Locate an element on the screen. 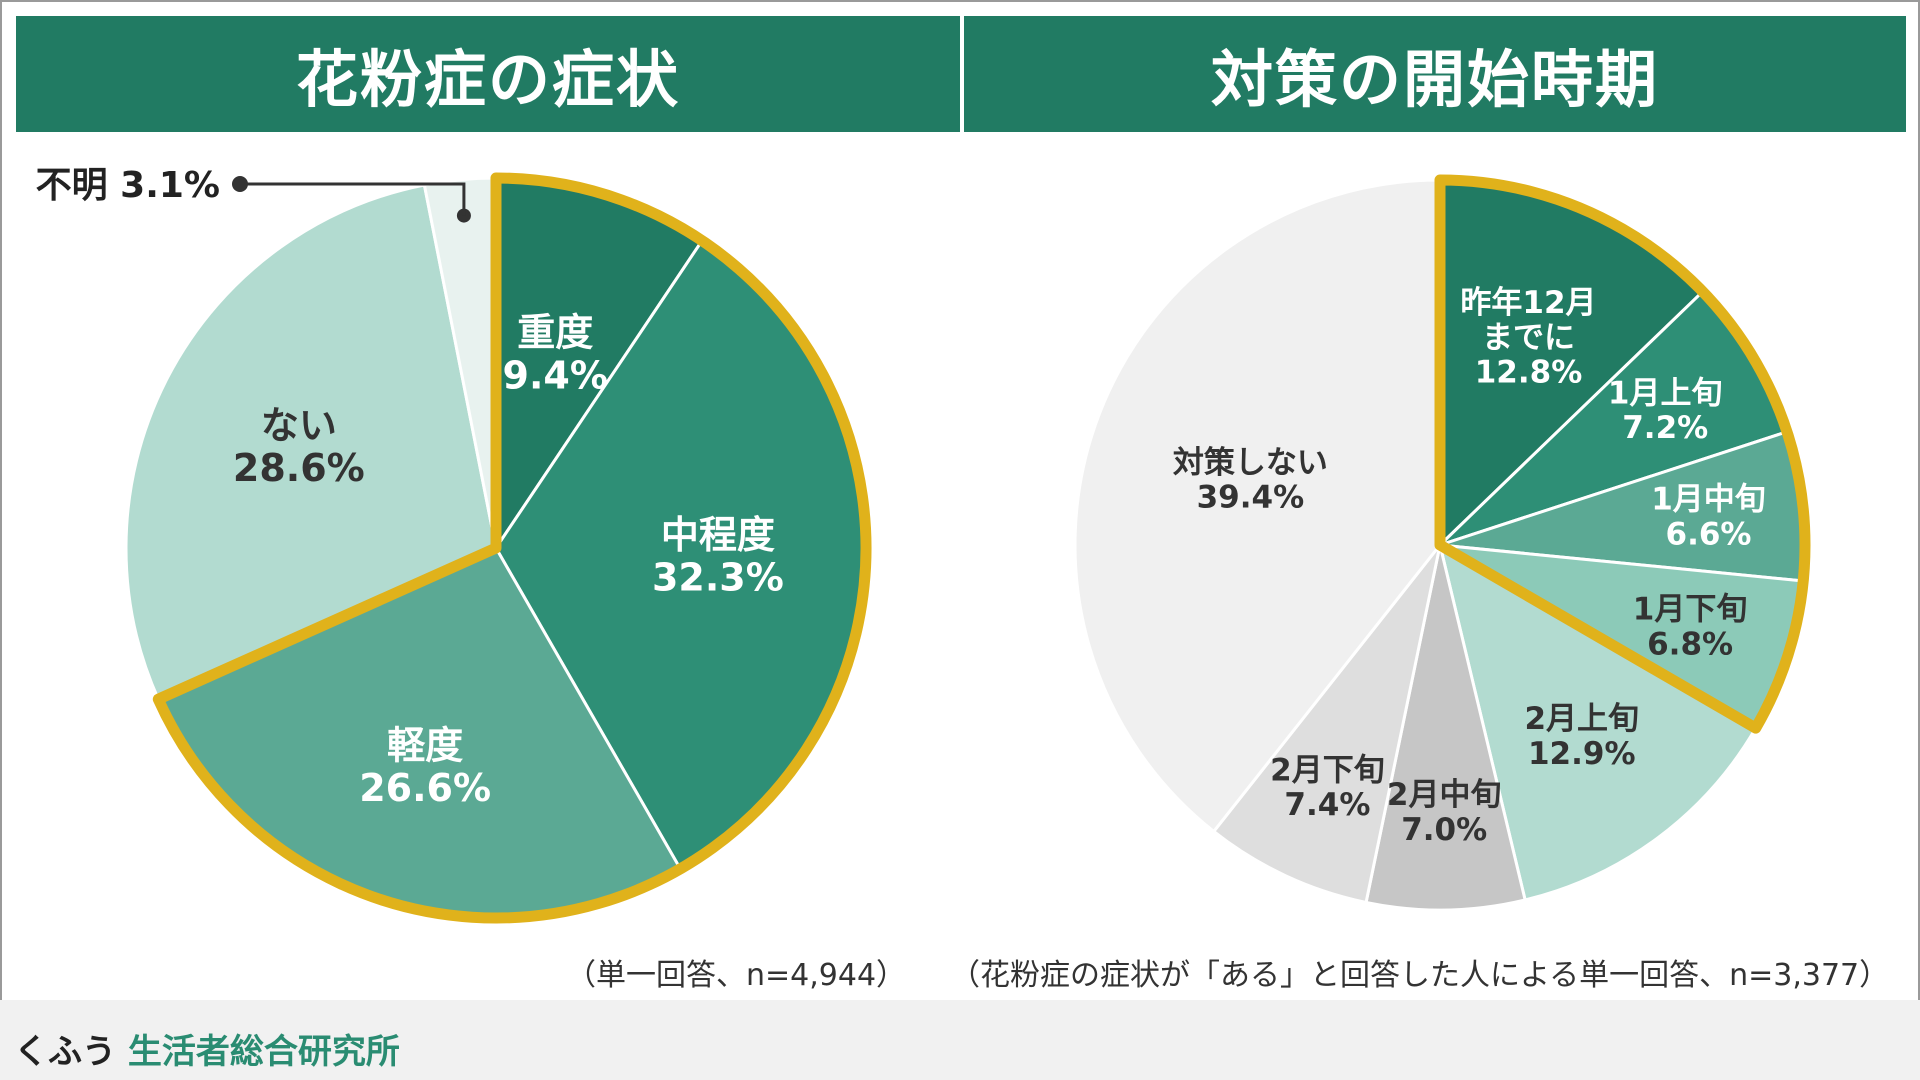  pie-label-2-4-line2: 6.8% is located at coordinates (1690, 644).